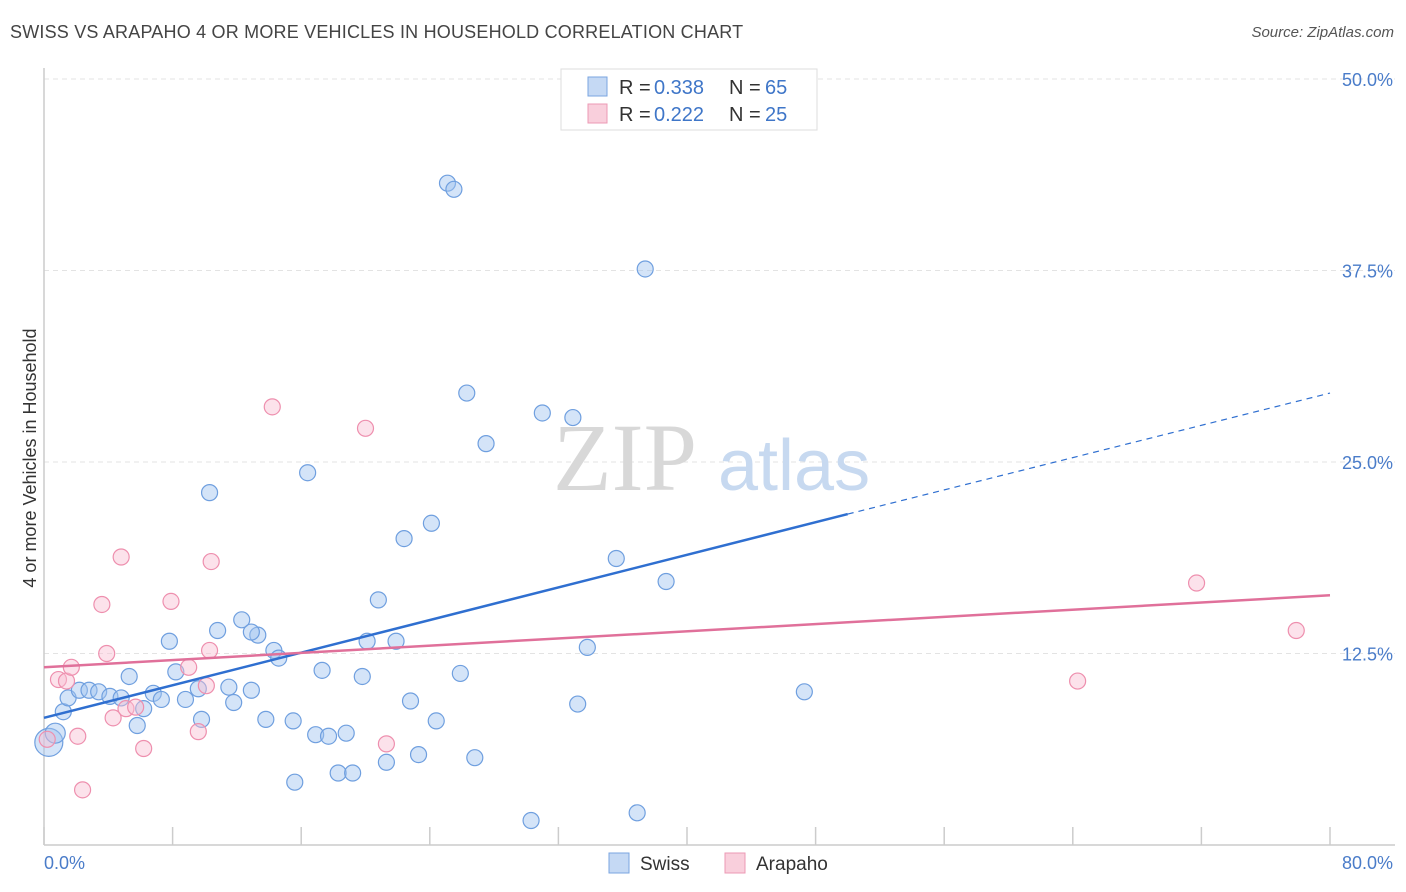 The width and height of the screenshot is (1406, 892). I want to click on y-axis-label: 4 or more Vehicles in Household, so click(30, 457).